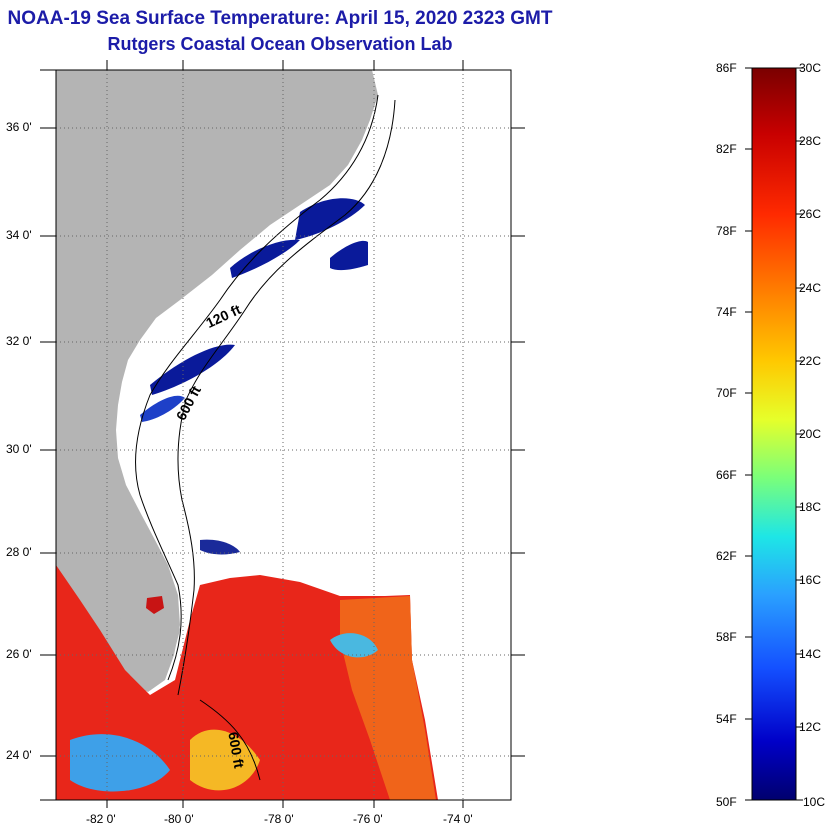 This screenshot has height=832, width=833. What do you see at coordinates (774, 434) in the screenshot?
I see `colorbar` at bounding box center [774, 434].